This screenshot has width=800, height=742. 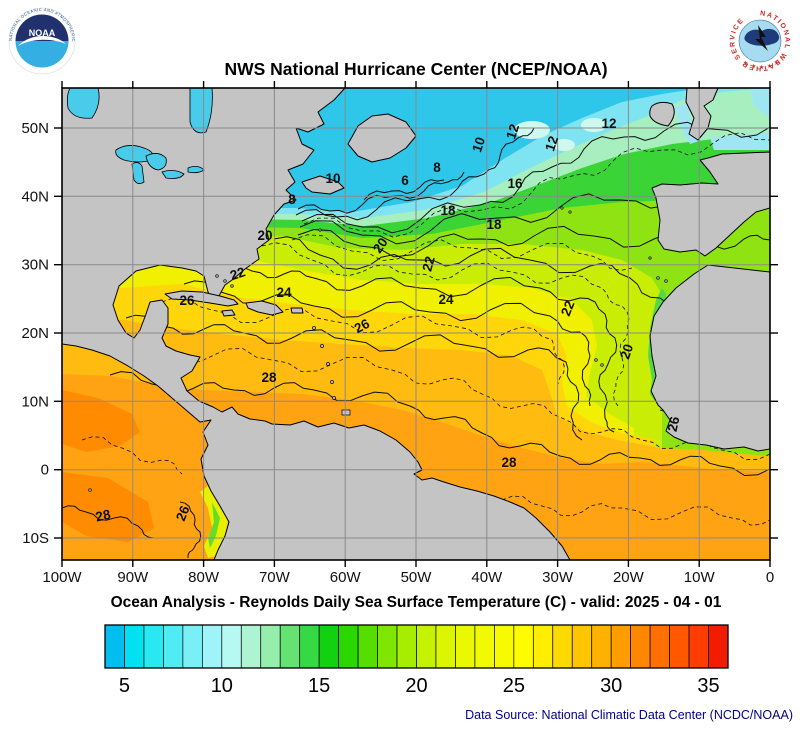 I want to click on land-hispaniola, so click(x=264, y=308).